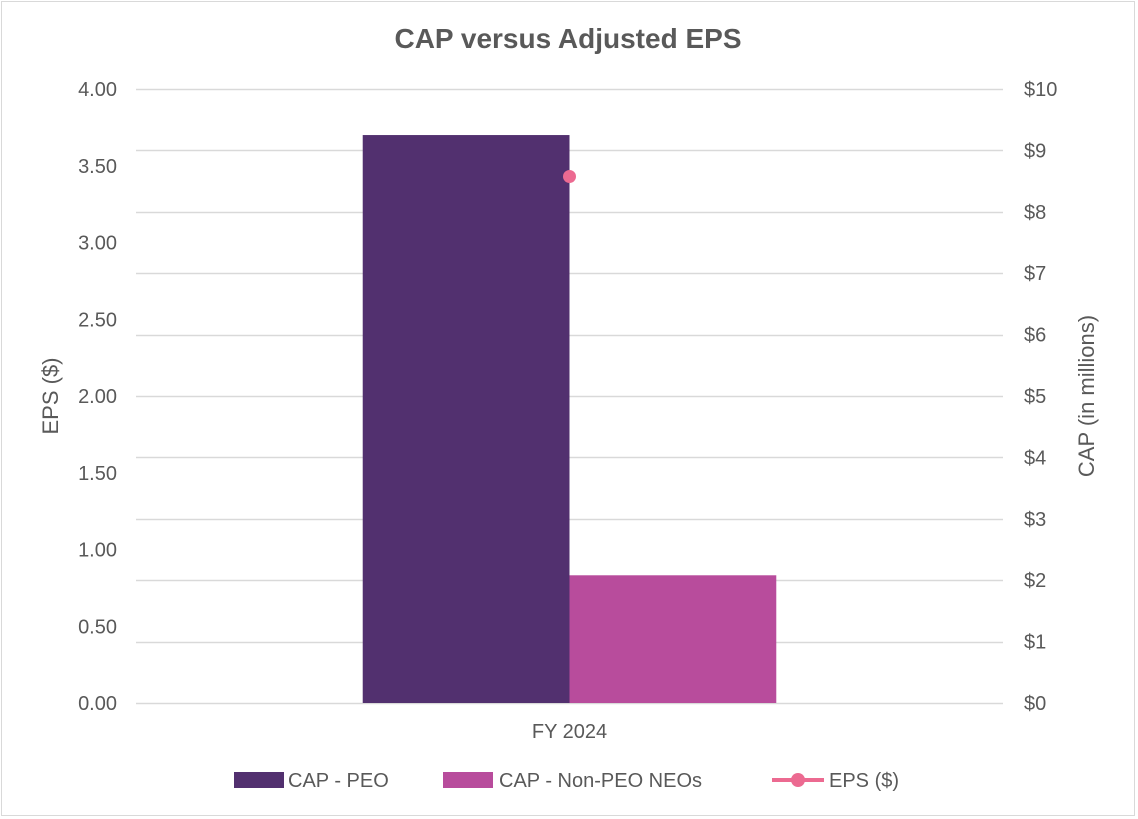 The image size is (1138, 819). I want to click on legend-label: CAP - PEO, so click(338, 781).